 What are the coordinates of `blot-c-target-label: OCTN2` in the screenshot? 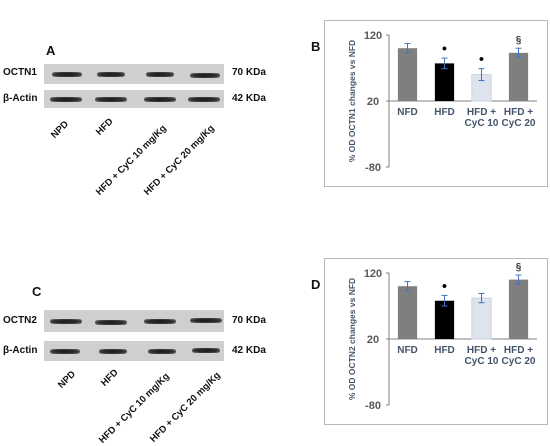 It's located at (20, 320).